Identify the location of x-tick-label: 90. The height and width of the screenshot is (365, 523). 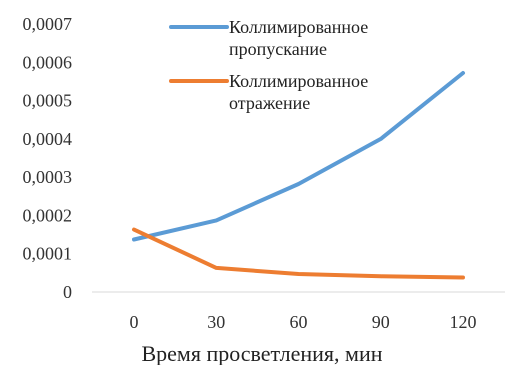
(381, 322).